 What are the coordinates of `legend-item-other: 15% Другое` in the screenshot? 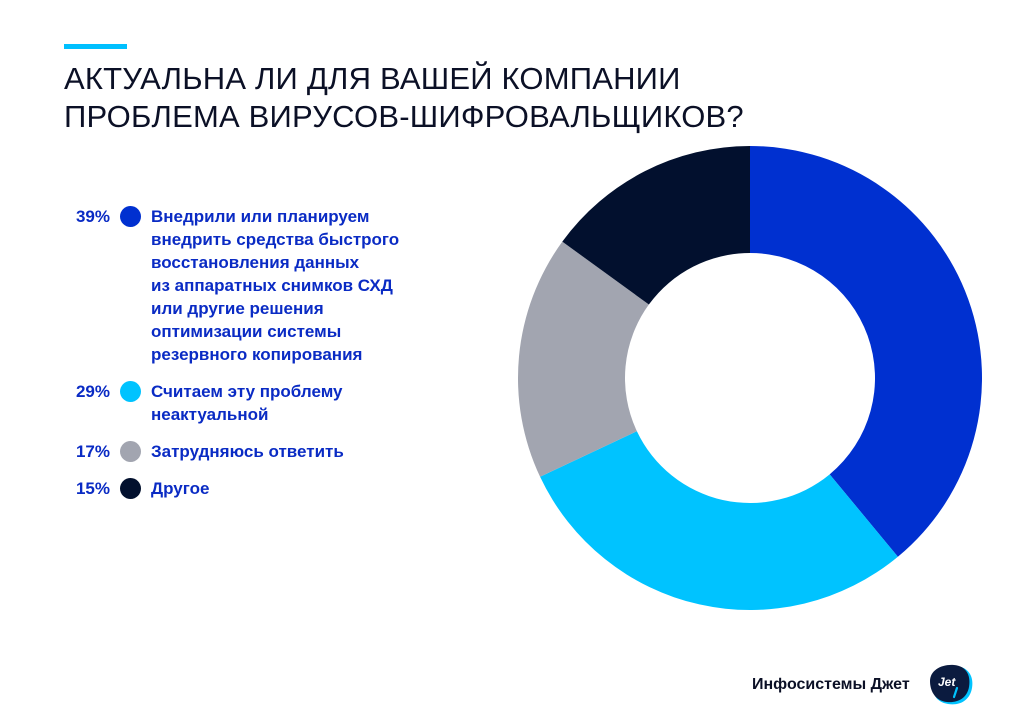 It's located at (270, 488).